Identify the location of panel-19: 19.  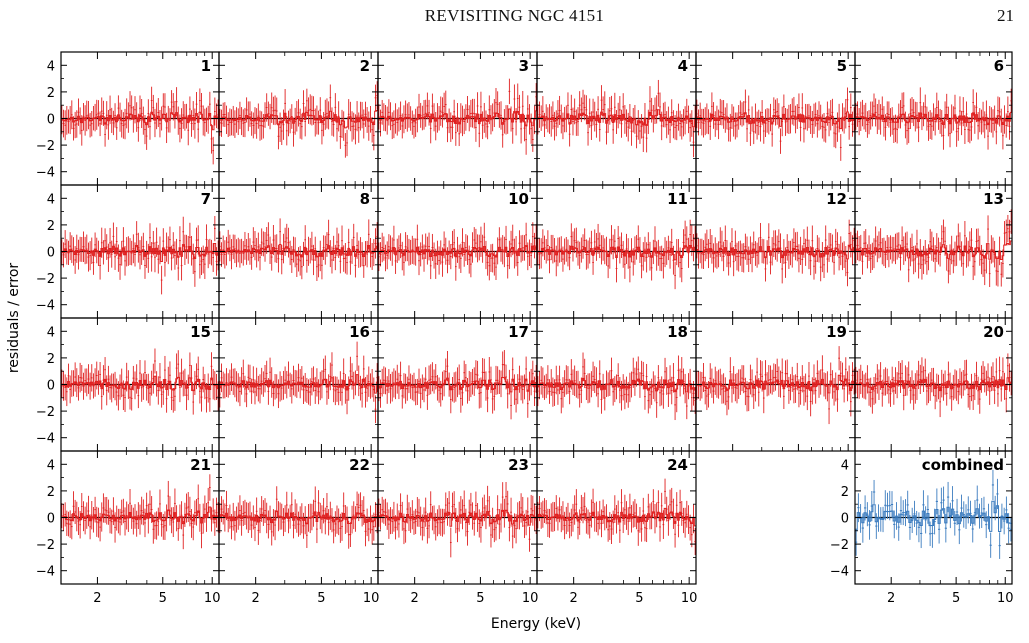
(775, 384).